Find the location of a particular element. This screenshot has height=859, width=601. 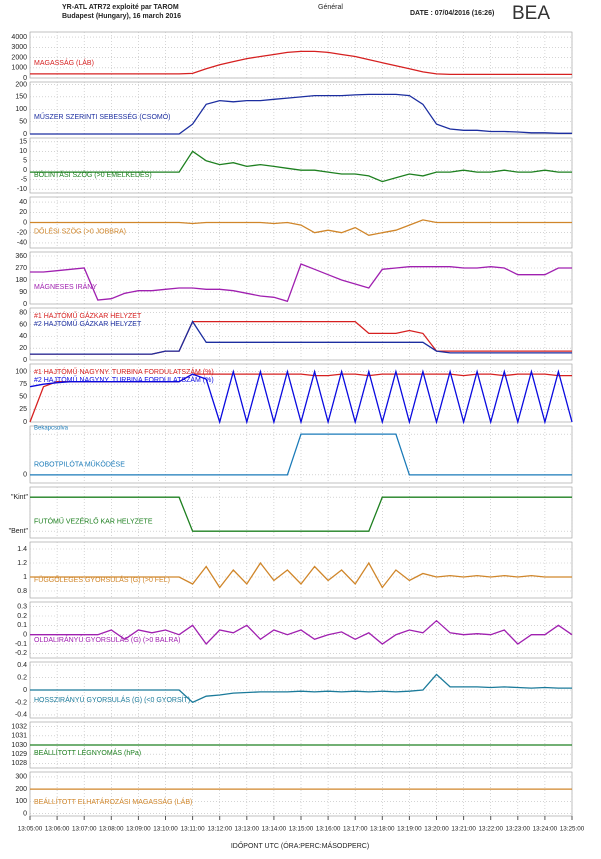

x-tick-label: 13:24:00 is located at coordinates (545, 829).